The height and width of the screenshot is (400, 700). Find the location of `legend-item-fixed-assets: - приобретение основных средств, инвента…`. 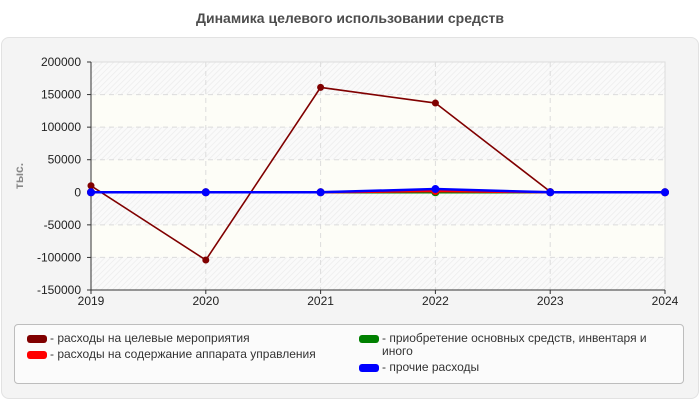

legend-item-fixed-assets: - приобретение основных средств, инвента… is located at coordinates (519, 345).